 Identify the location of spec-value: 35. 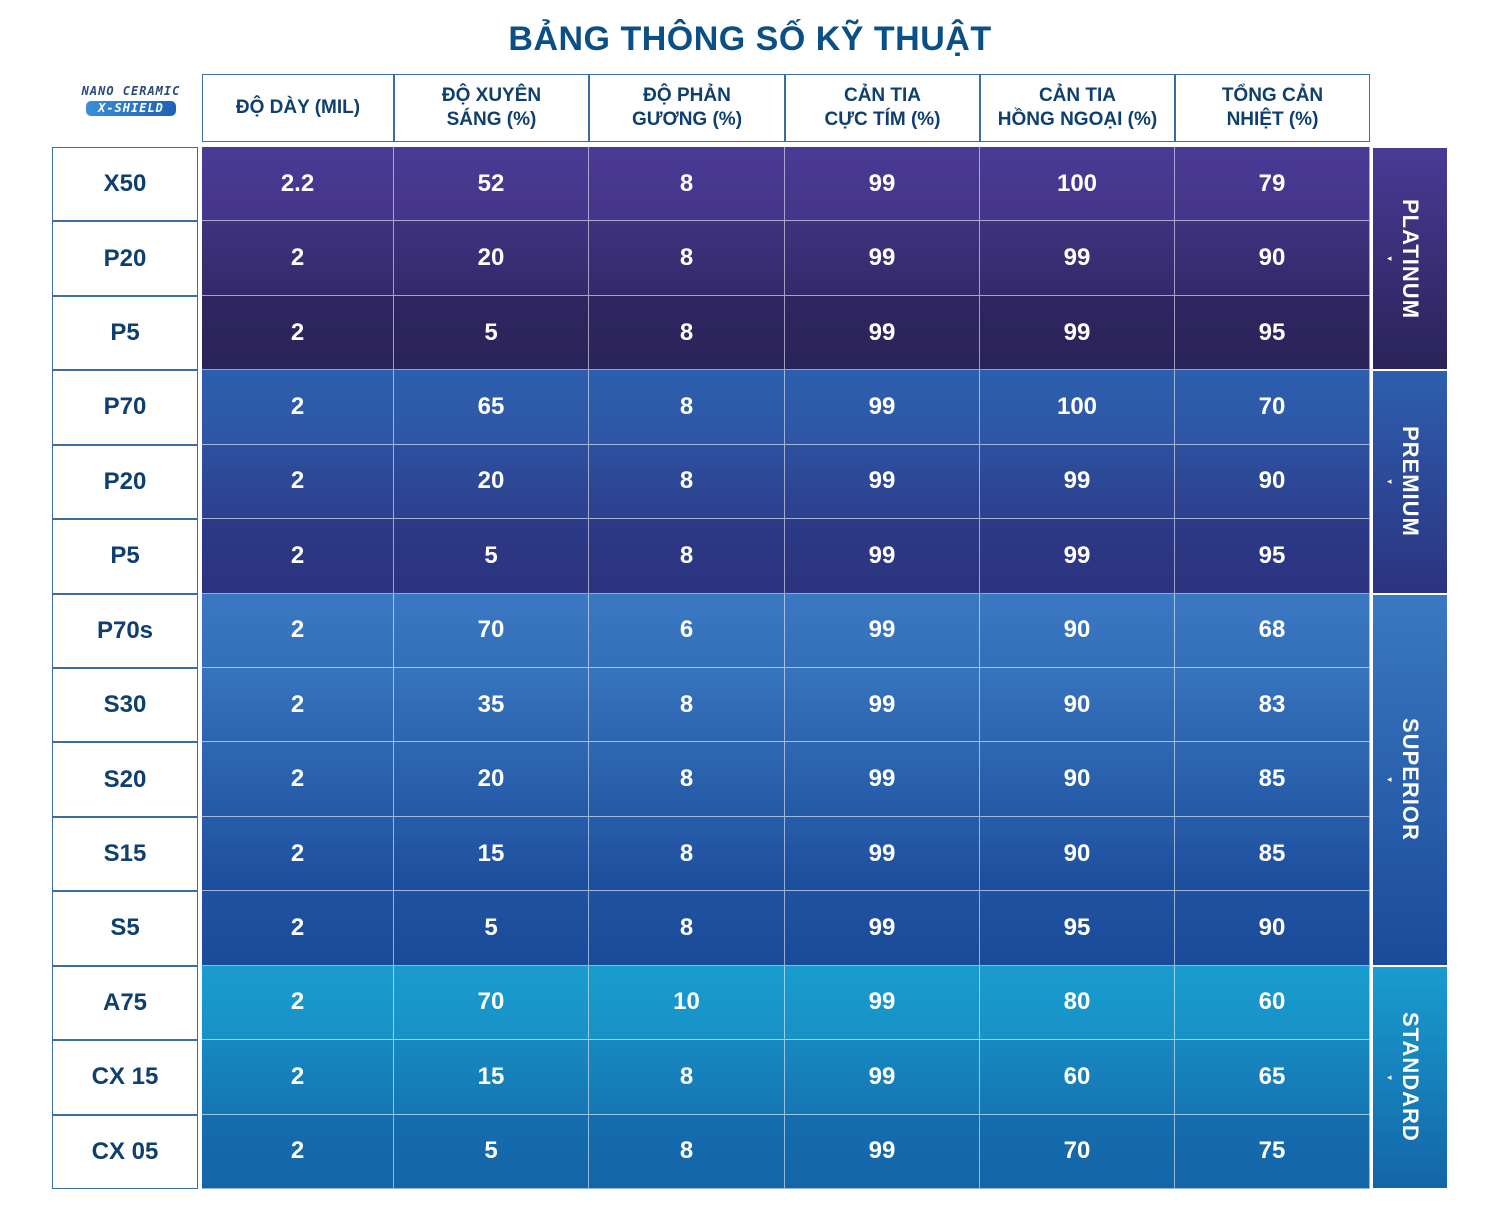
(491, 705).